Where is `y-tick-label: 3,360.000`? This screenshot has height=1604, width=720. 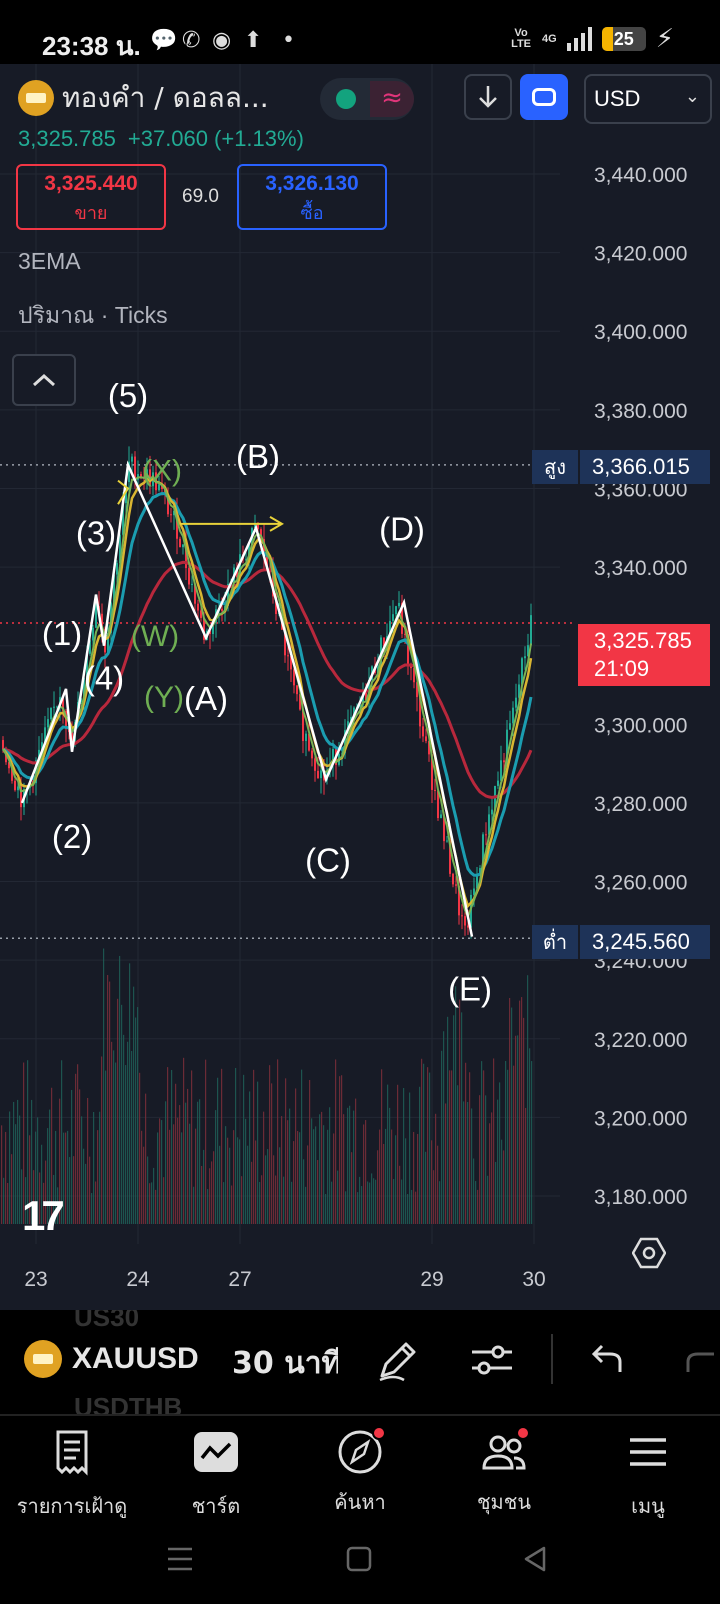
y-tick-label: 3,360.000 is located at coordinates (640, 489).